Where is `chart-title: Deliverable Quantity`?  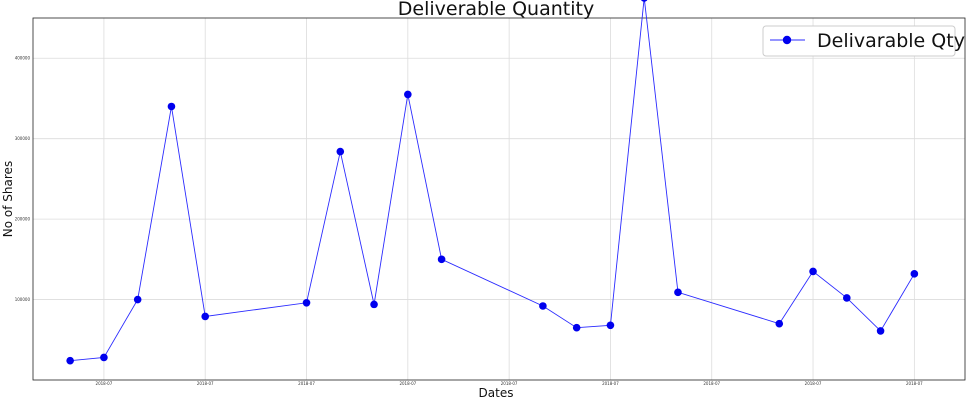
chart-title: Deliverable Quantity is located at coordinates (496, 10).